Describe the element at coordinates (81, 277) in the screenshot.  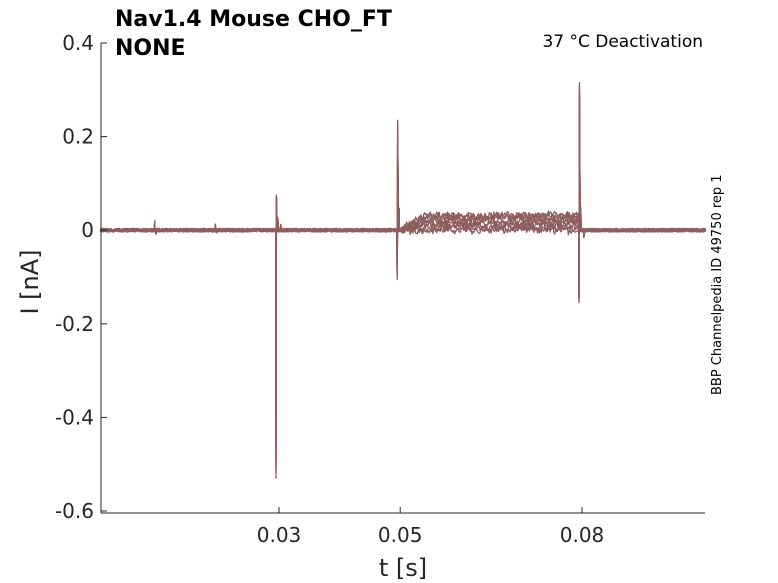
I see `y-ticks: 0.4 0.2 0 -0.2 -0.4 -0.6` at that location.